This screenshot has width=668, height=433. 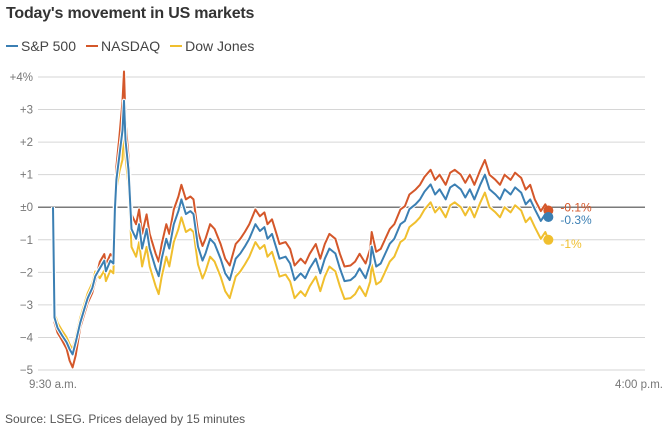 I want to click on y-tick-label: −4, so click(x=27, y=338).